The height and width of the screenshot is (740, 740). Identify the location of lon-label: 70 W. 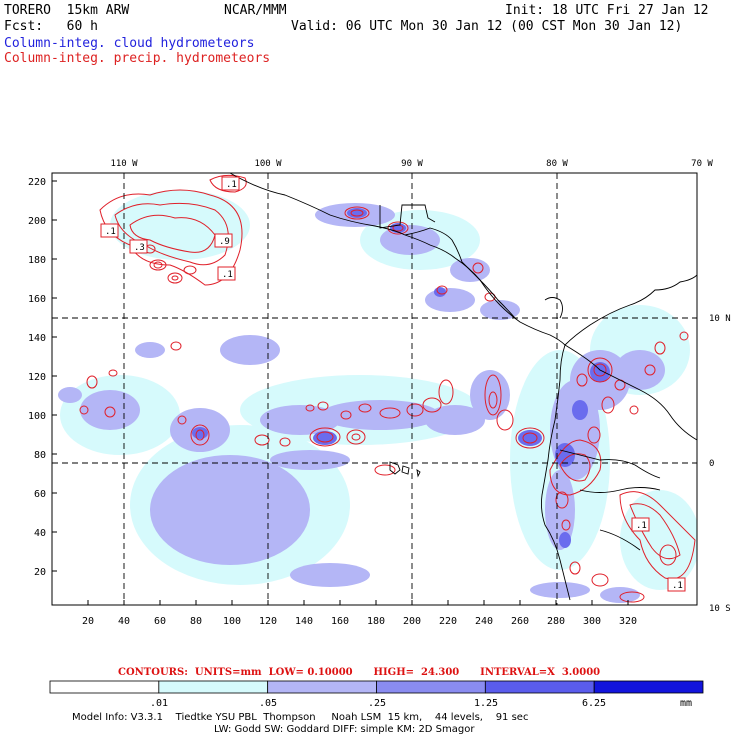
(702, 164).